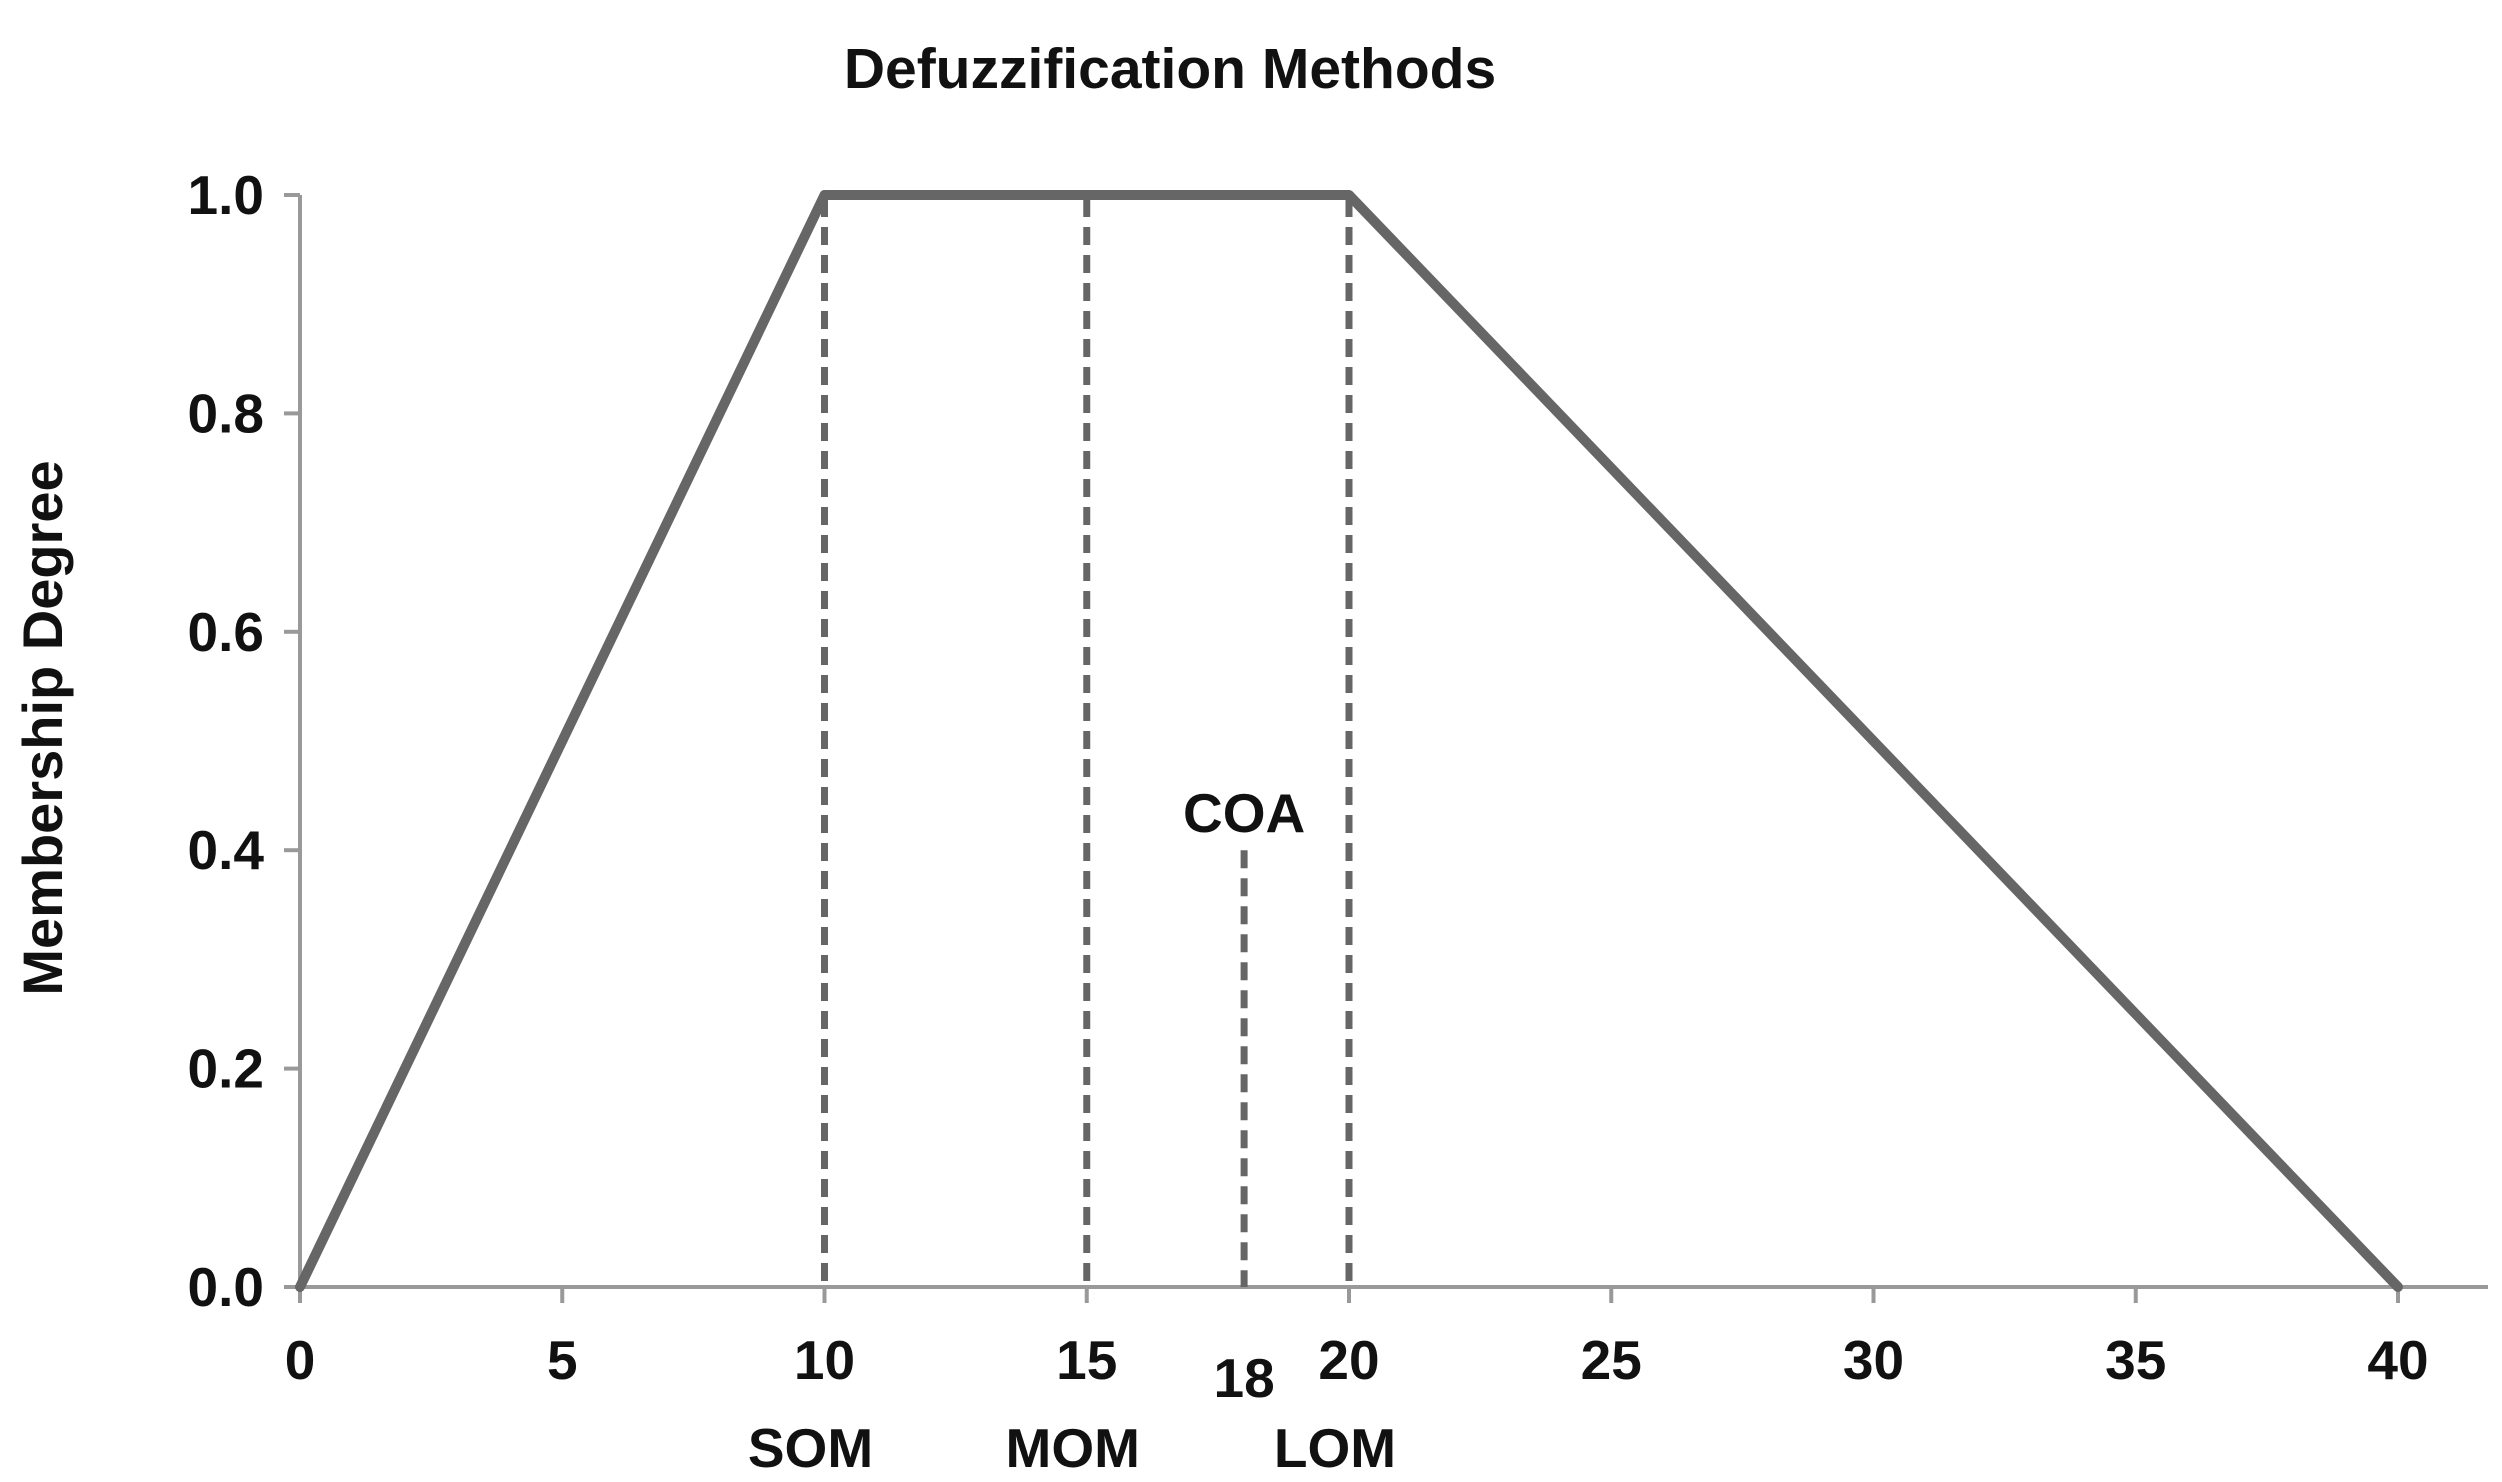  I want to click on marker-label-mom: MOM, so click(1073, 1448).